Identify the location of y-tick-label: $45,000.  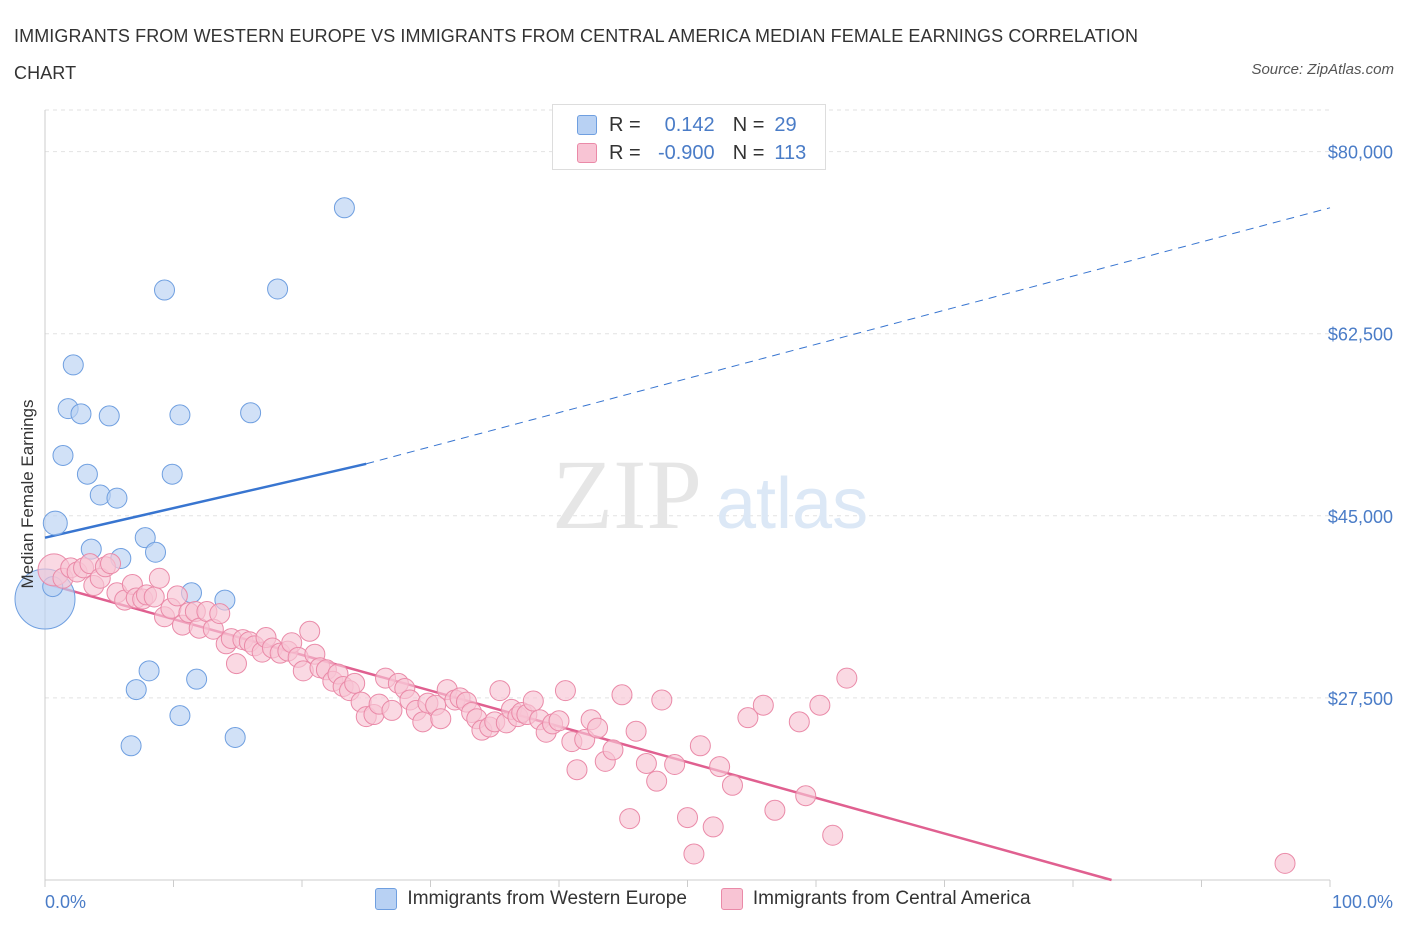
(1360, 517).